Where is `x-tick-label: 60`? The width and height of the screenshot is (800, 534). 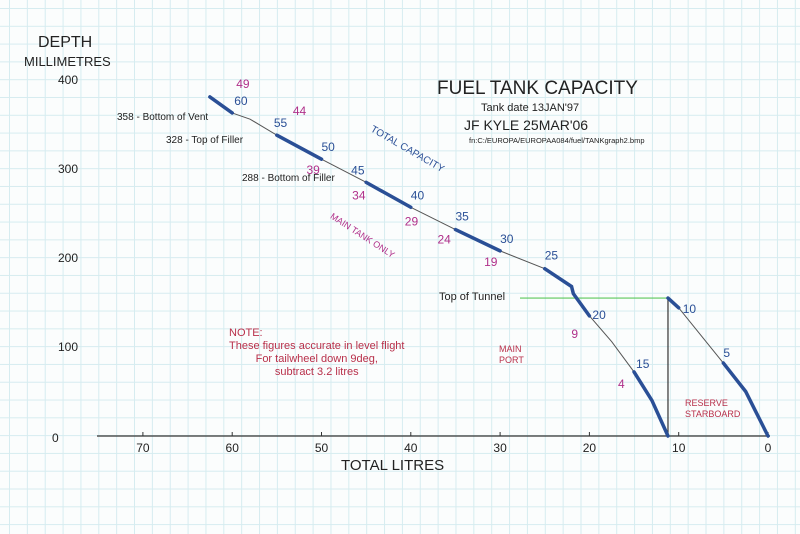
x-tick-label: 60 is located at coordinates (233, 448).